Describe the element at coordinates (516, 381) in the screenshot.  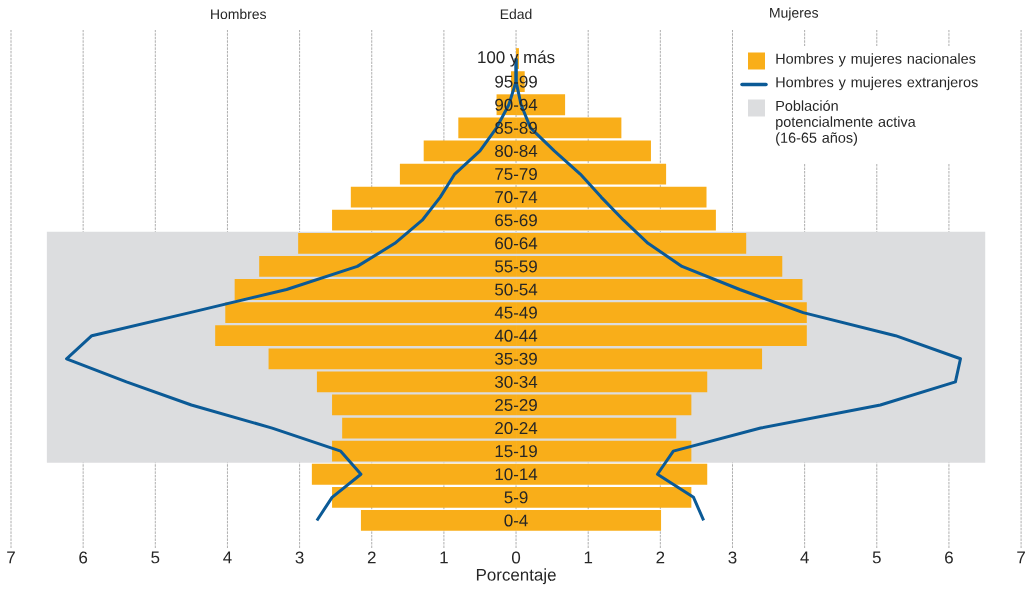
I see `y-tick-label: 30-34` at that location.